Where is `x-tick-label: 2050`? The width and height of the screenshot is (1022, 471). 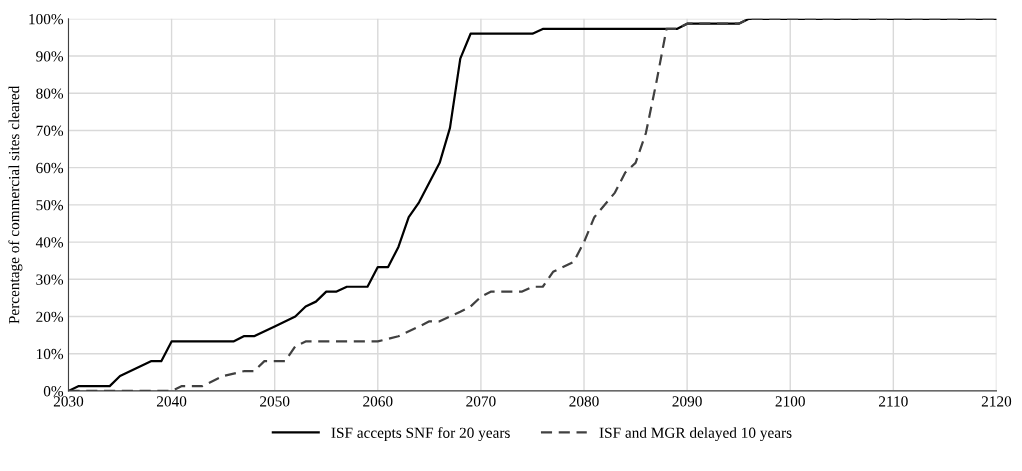
x-tick-label: 2050 is located at coordinates (275, 401).